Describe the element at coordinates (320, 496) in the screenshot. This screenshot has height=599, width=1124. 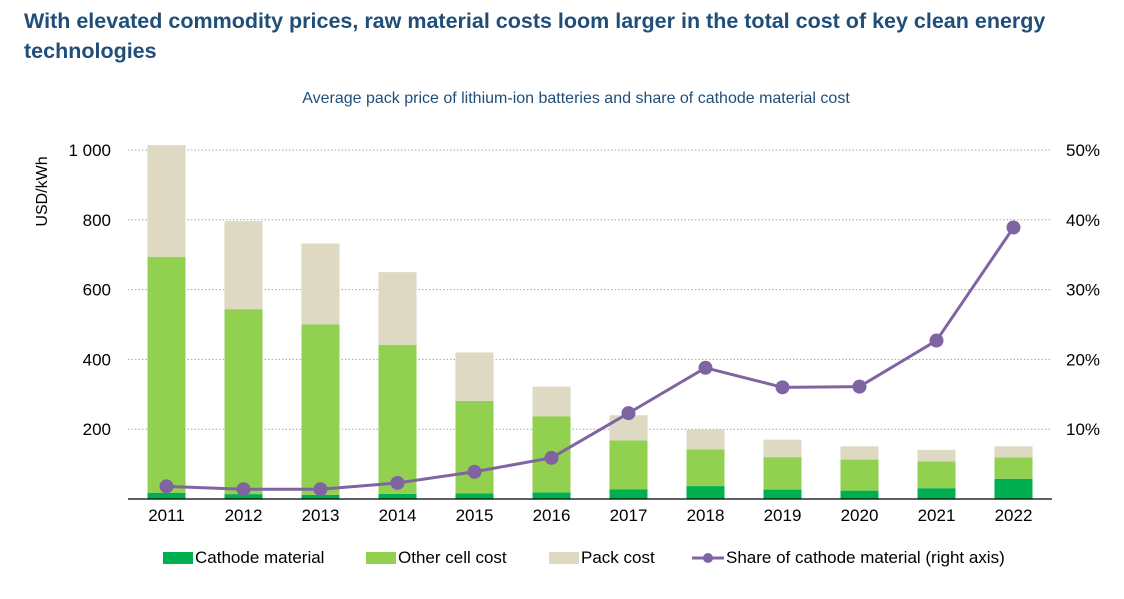
I see `bar-cathode-material-2013` at that location.